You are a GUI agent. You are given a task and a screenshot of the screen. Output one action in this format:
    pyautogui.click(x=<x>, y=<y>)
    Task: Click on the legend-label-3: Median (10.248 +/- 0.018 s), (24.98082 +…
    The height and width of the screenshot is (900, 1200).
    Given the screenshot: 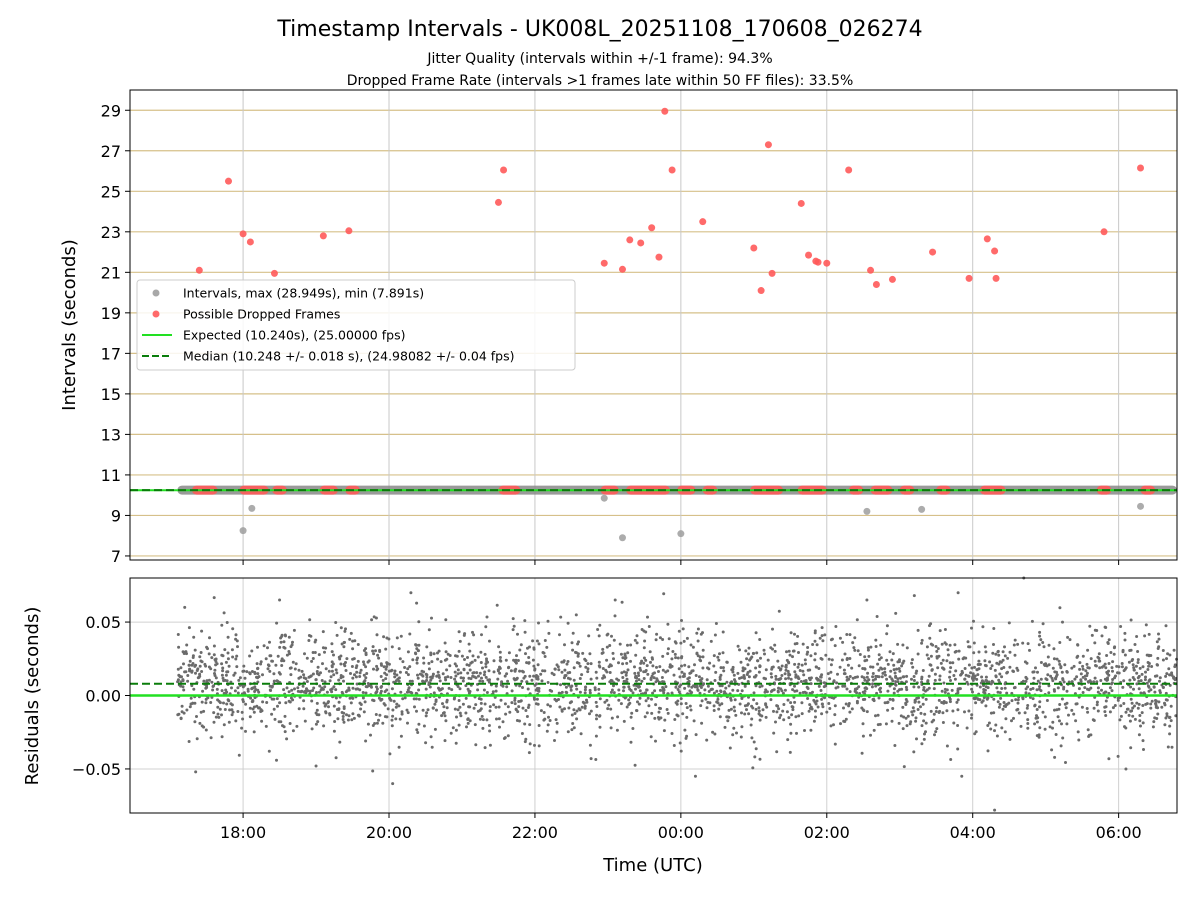 What is the action you would take?
    pyautogui.click(x=348, y=356)
    